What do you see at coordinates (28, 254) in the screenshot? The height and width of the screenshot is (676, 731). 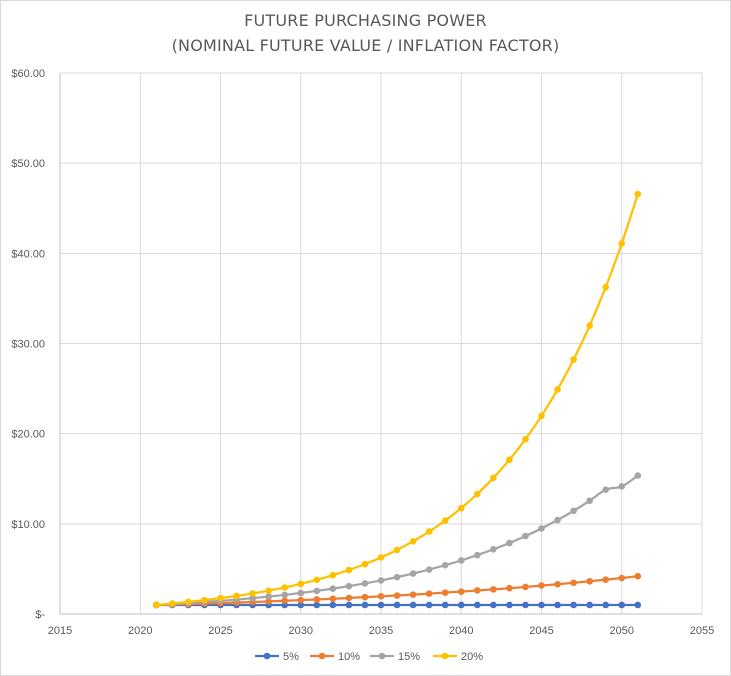 I see `y-tick-label: $40.00` at bounding box center [28, 254].